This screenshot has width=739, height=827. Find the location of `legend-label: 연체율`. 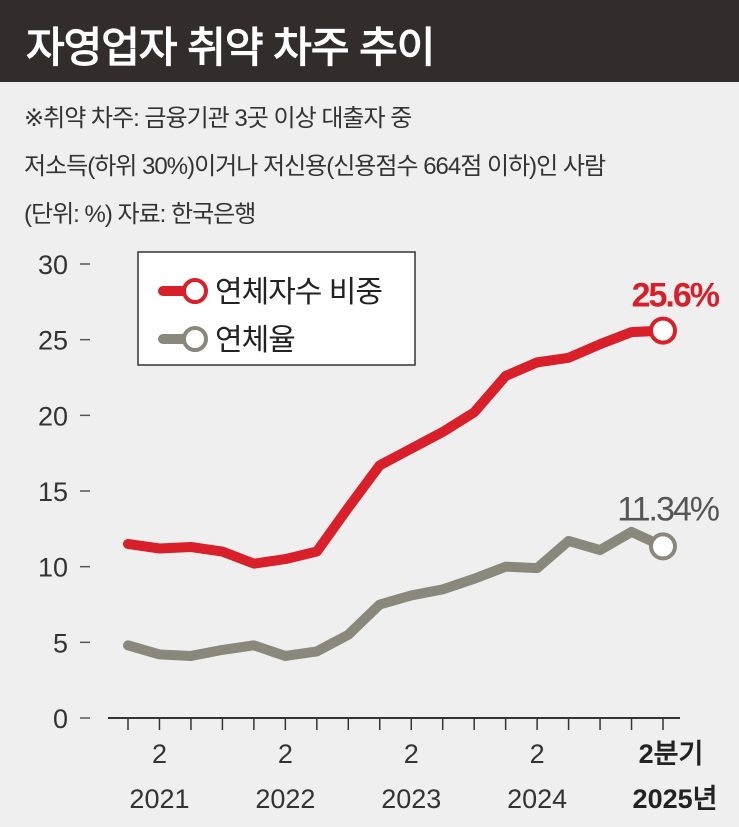

legend-label: 연체율 is located at coordinates (255, 340).